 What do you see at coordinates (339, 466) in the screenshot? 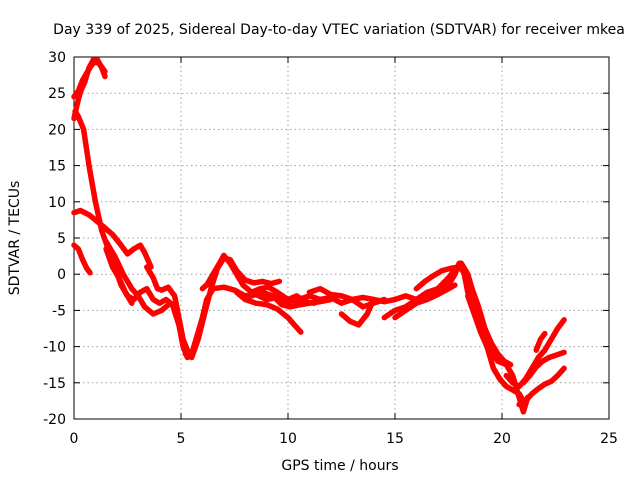
I see `x-axis-label: GPS time / hours` at bounding box center [339, 466].